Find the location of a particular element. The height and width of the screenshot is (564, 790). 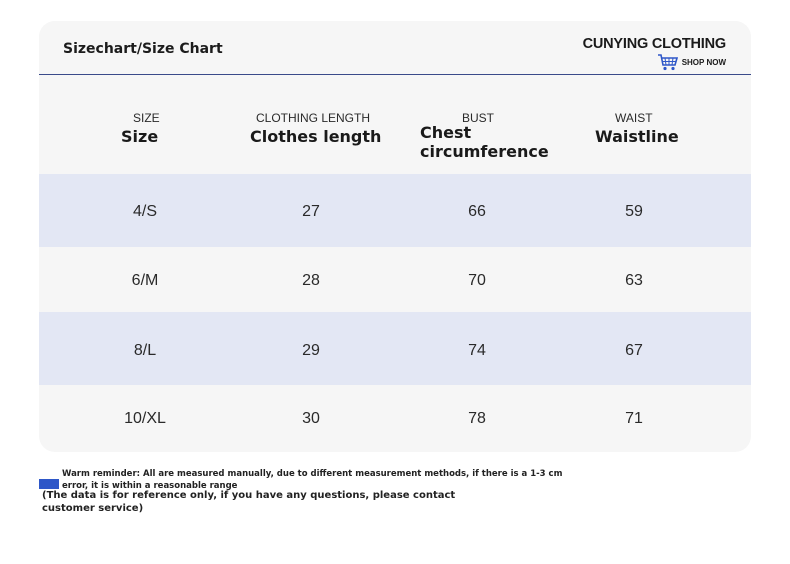

column-header-zh: Size is located at coordinates (140, 136).